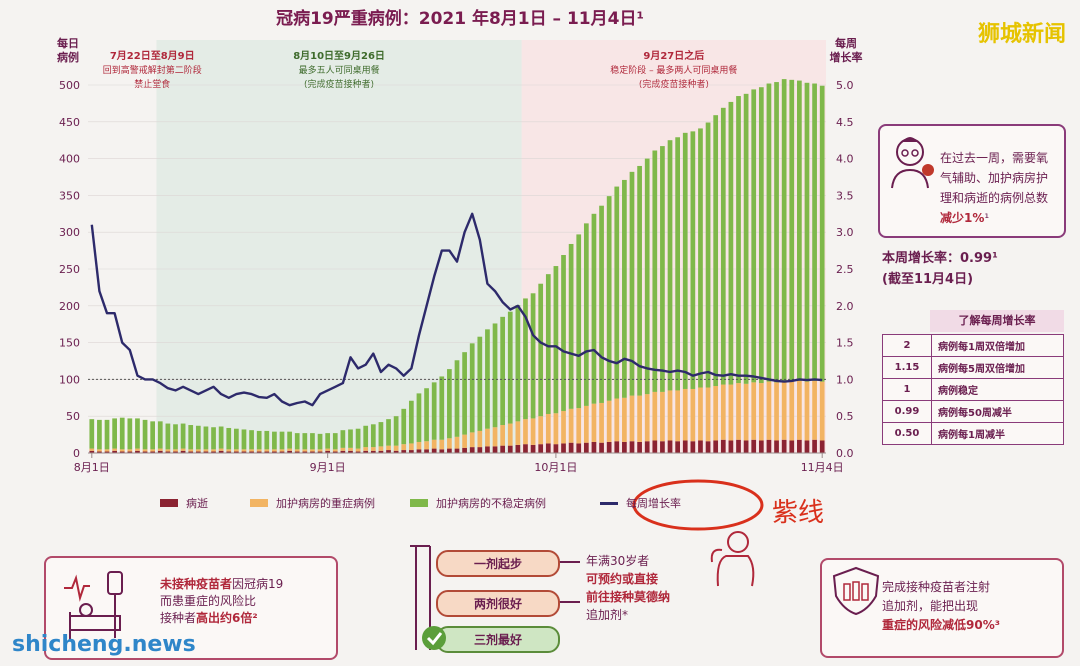  I want to click on legend-item: 加护病房的重症病例, so click(312, 503).